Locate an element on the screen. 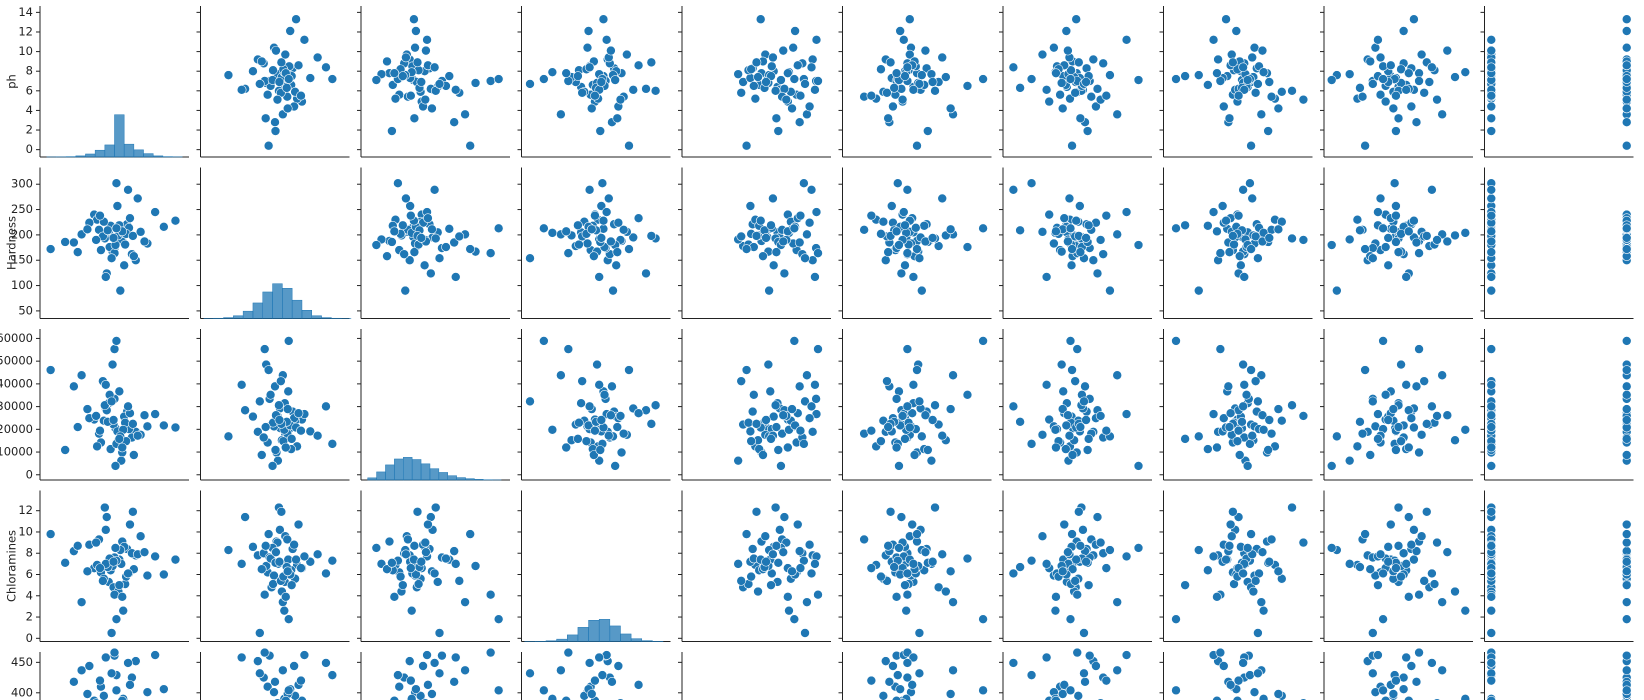 The height and width of the screenshot is (700, 1644). y-tick-label: 0 is located at coordinates (29, 638).